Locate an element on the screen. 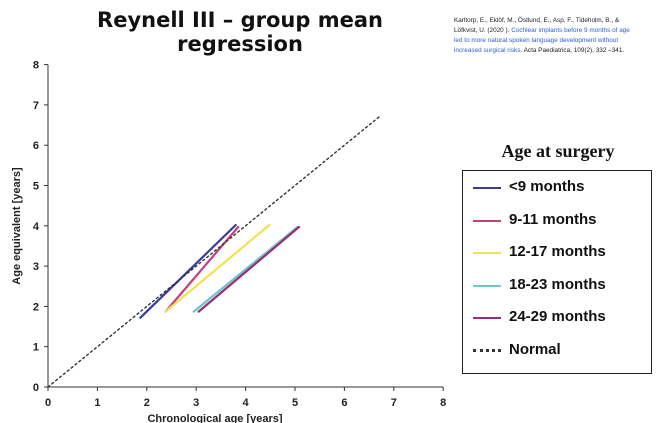  legend-item: 24-29 months is located at coordinates (562, 318).